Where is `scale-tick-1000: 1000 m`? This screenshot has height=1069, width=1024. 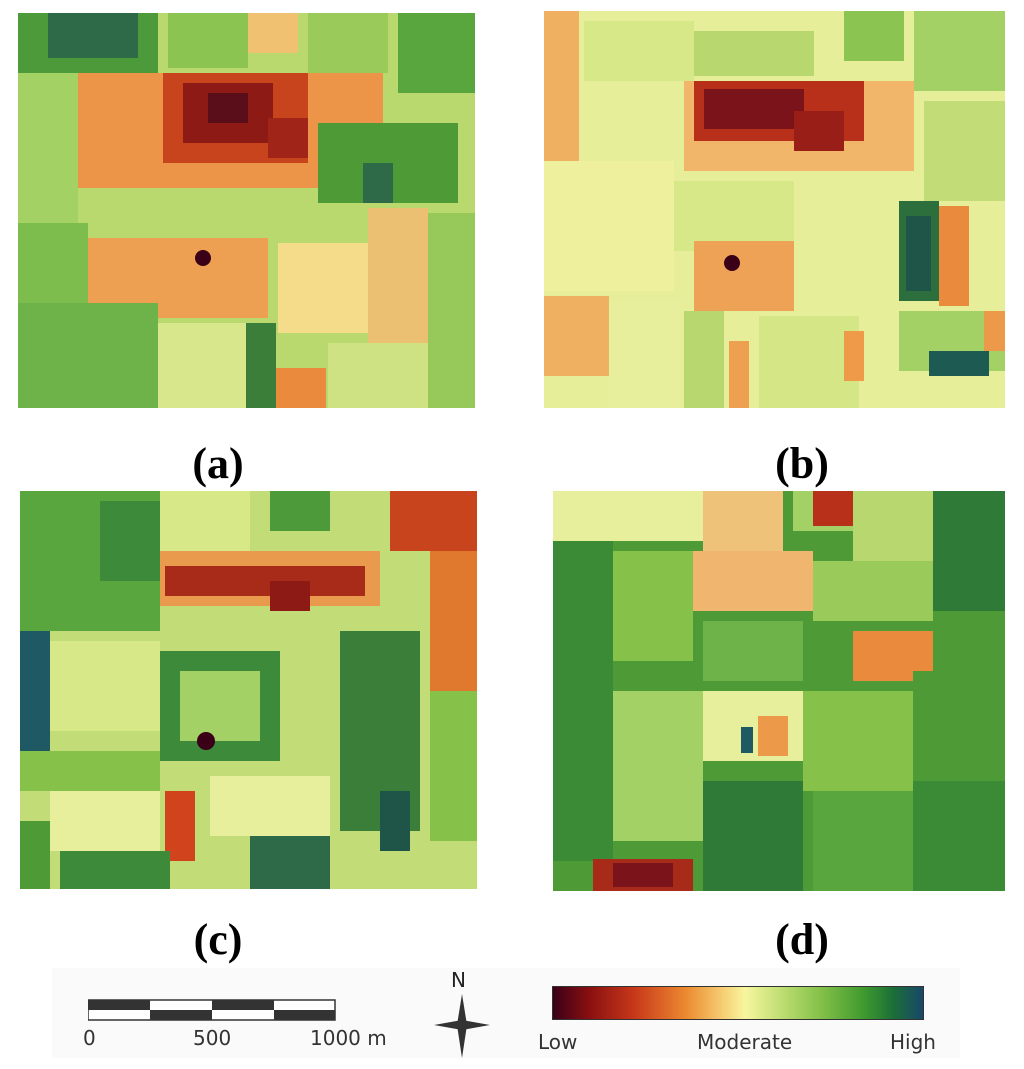
scale-tick-1000: 1000 m is located at coordinates (348, 1038).